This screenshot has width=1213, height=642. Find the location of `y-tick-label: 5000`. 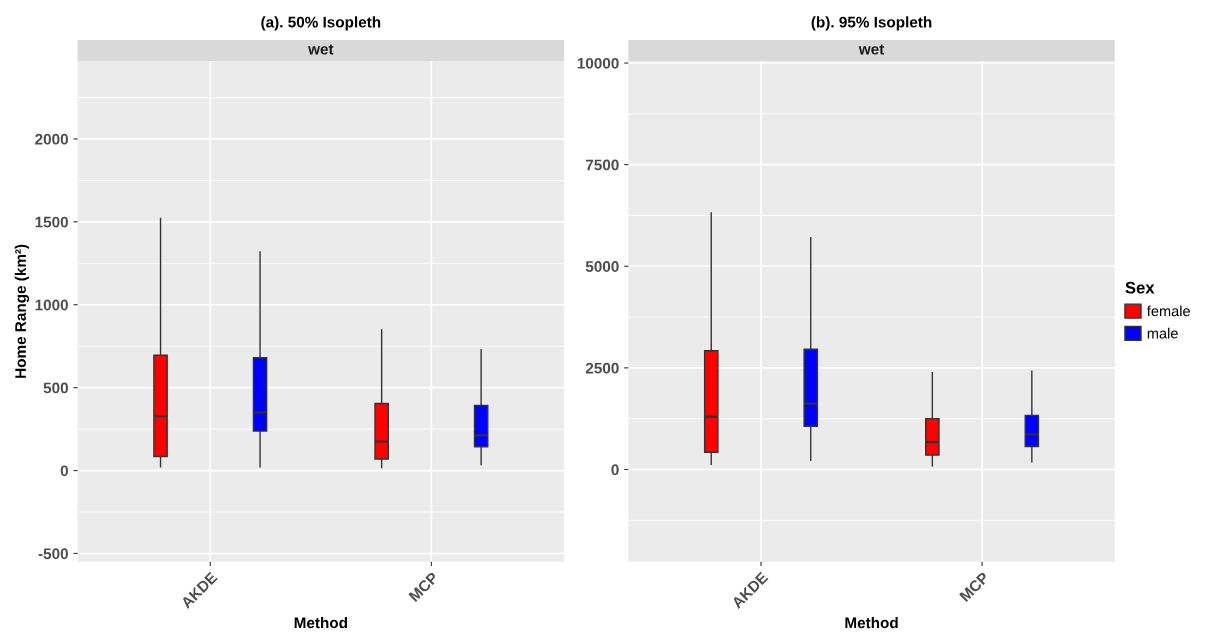

y-tick-label: 5000 is located at coordinates (602, 266).